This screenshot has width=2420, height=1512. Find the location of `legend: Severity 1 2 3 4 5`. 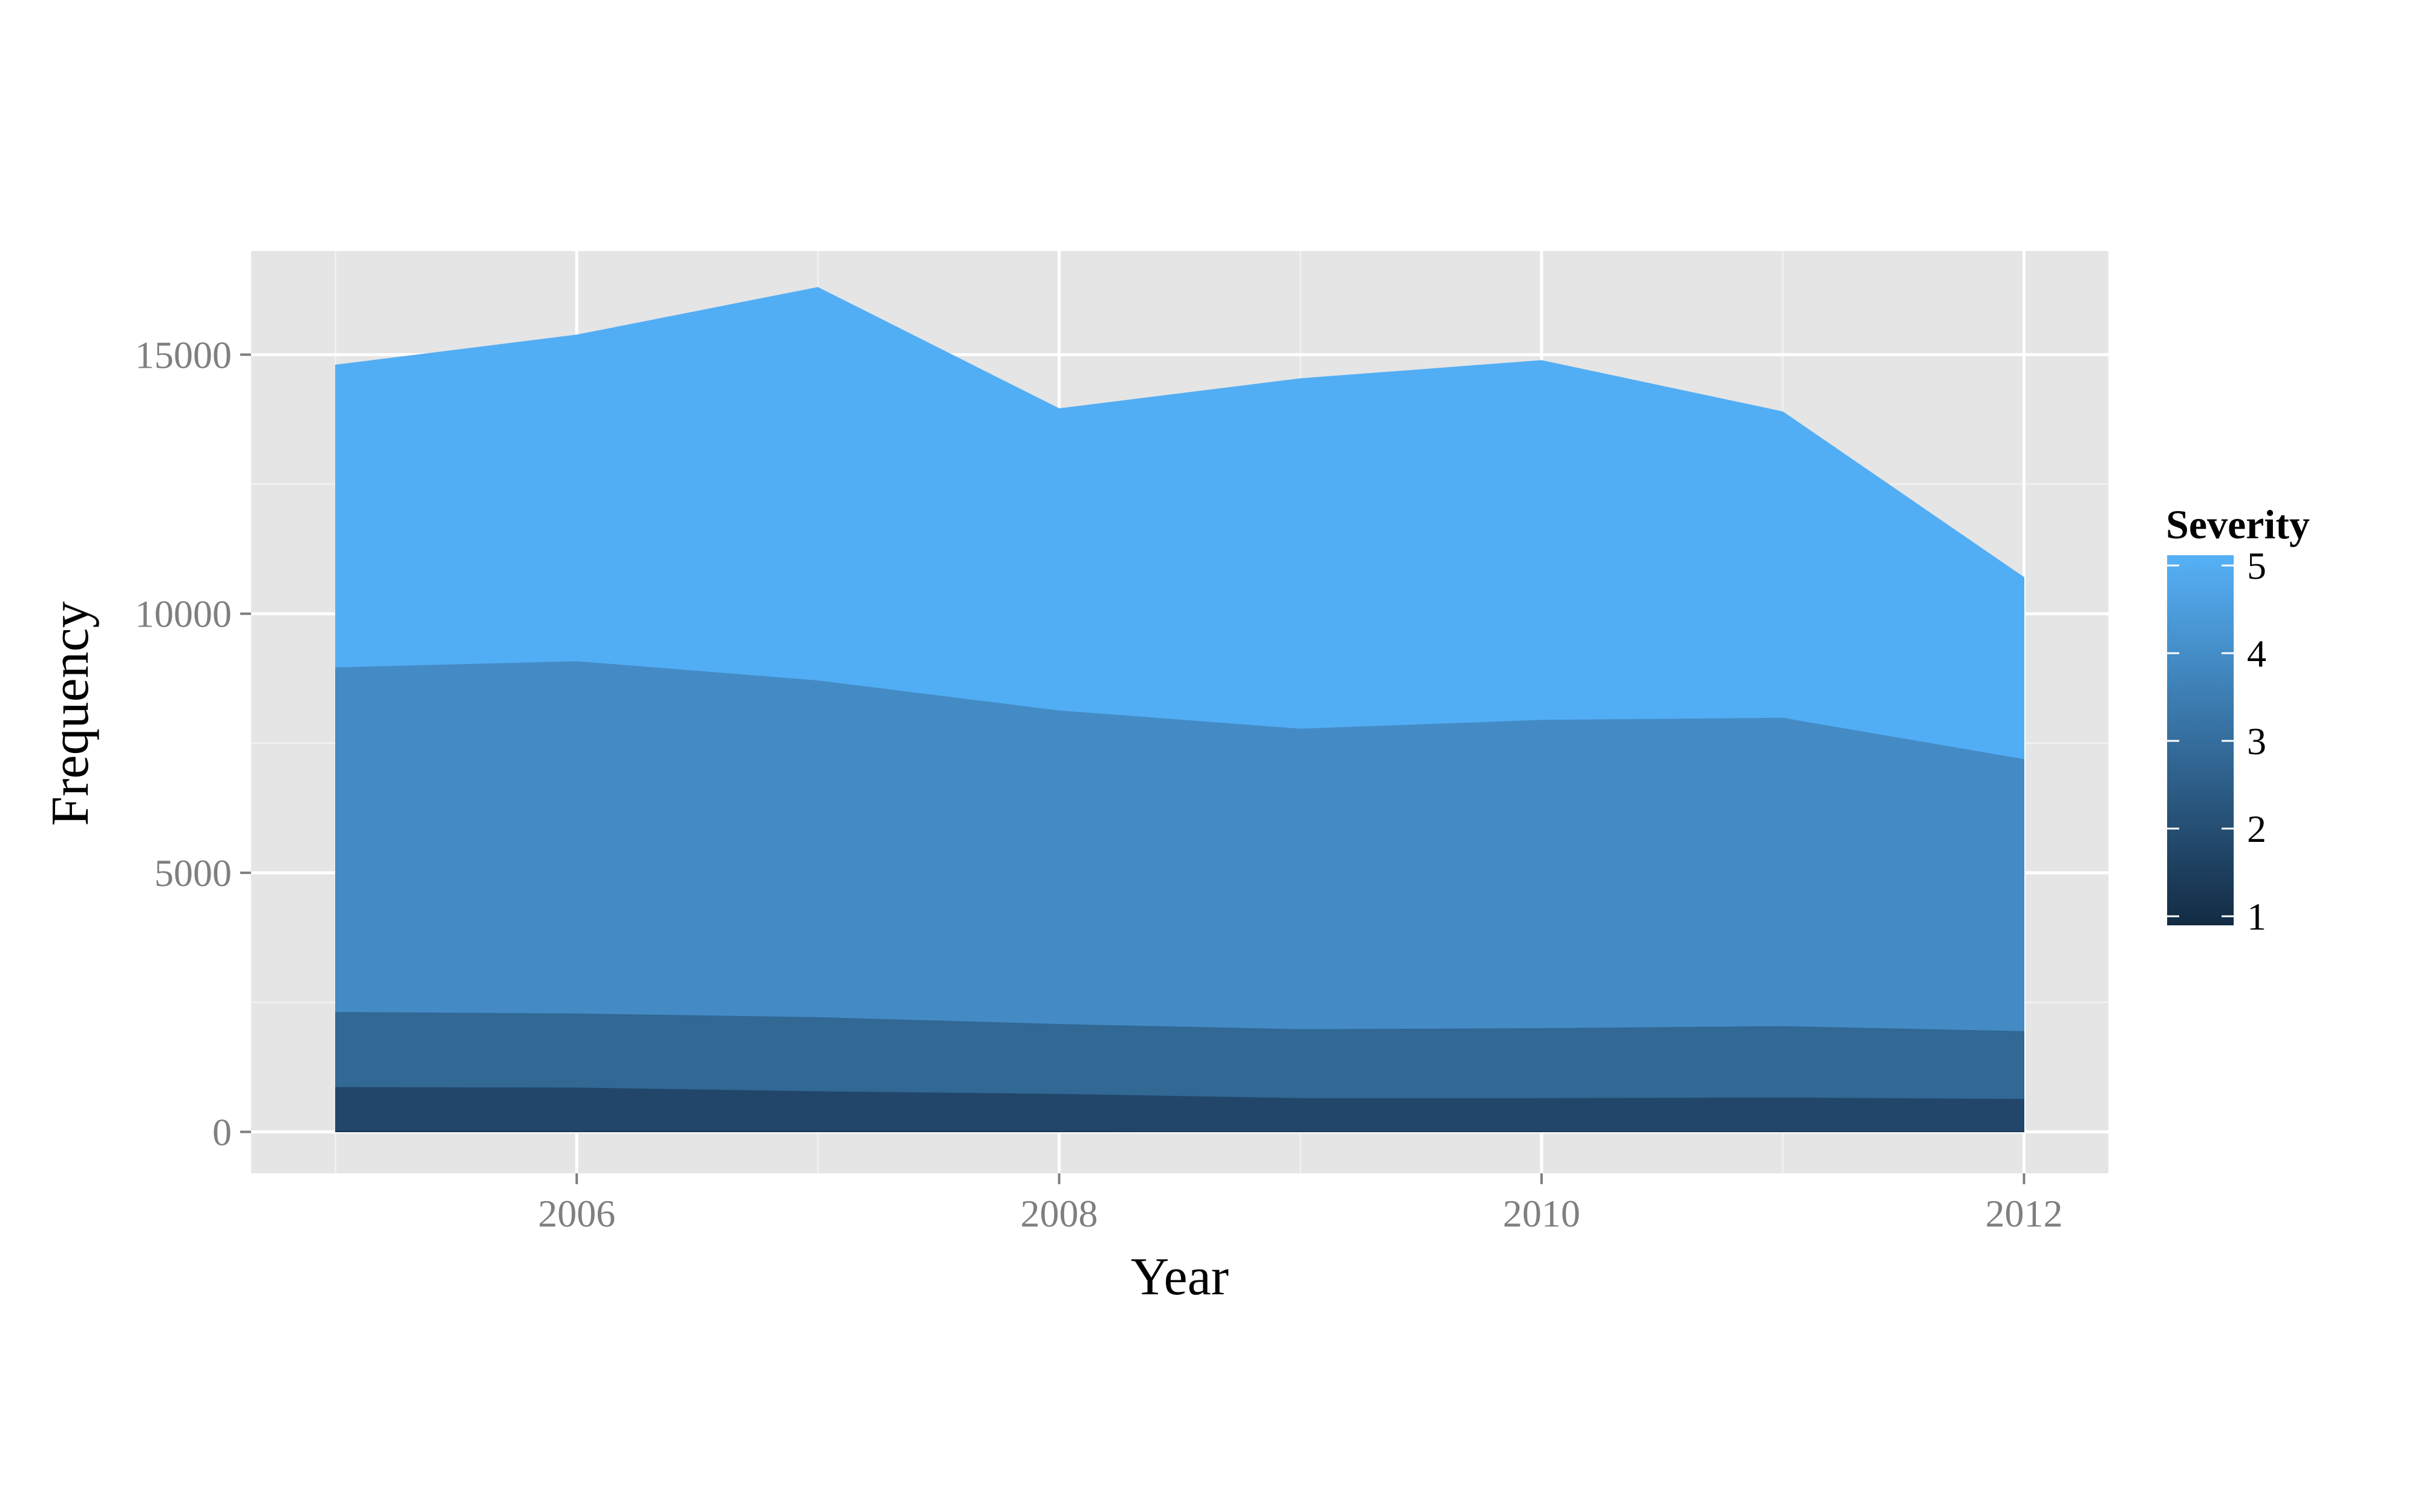

legend: Severity 1 2 3 4 5 is located at coordinates (2238, 720).